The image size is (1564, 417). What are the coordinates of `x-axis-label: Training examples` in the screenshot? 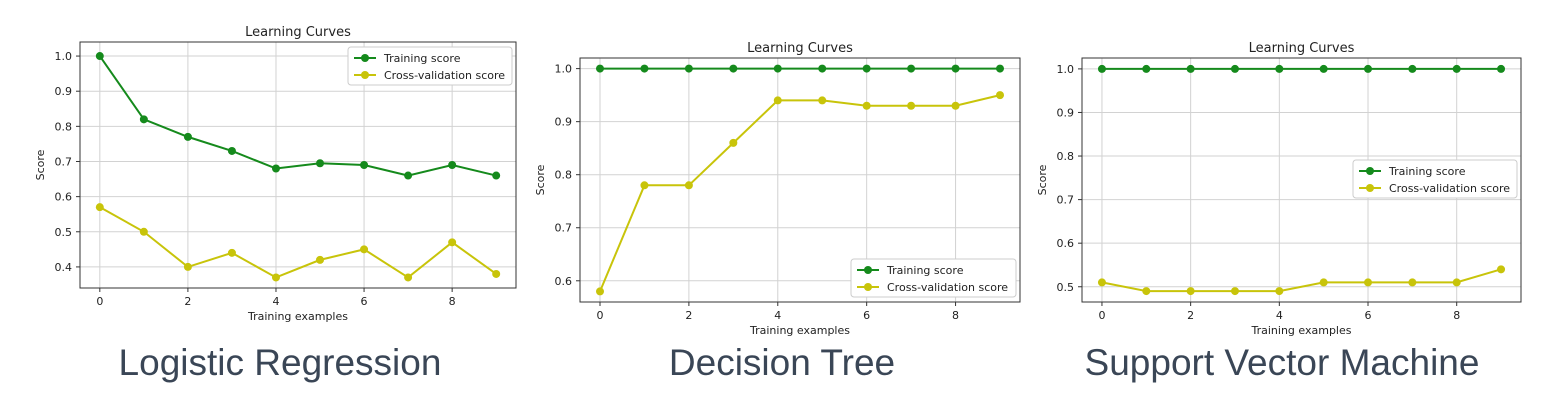 It's located at (1301, 330).